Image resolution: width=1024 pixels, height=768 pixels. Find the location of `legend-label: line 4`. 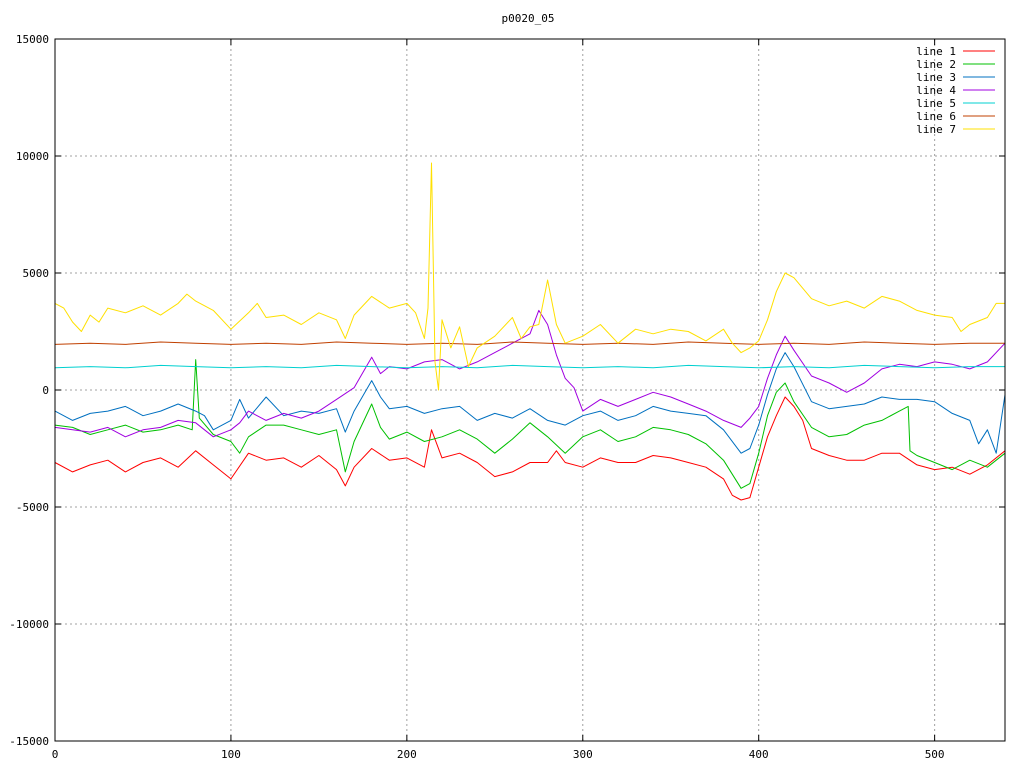

legend-label: line 4 is located at coordinates (936, 90).